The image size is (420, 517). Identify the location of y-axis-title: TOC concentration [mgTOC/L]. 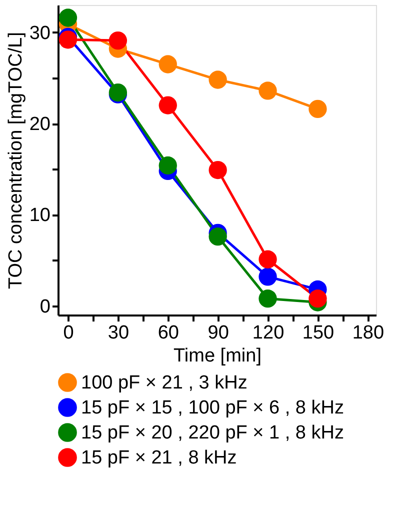
(15, 160).